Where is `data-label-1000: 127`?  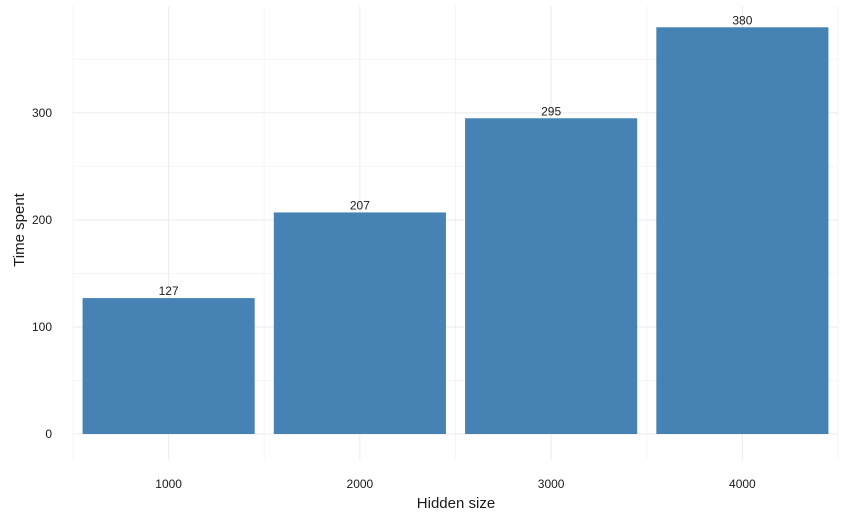 data-label-1000: 127 is located at coordinates (169, 291).